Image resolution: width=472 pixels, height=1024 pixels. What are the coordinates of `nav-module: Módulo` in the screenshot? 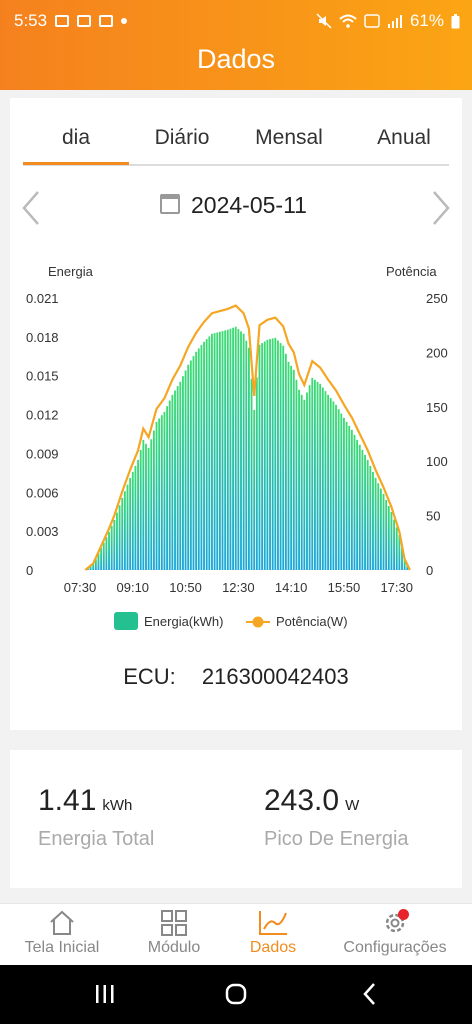 It's located at (174, 933).